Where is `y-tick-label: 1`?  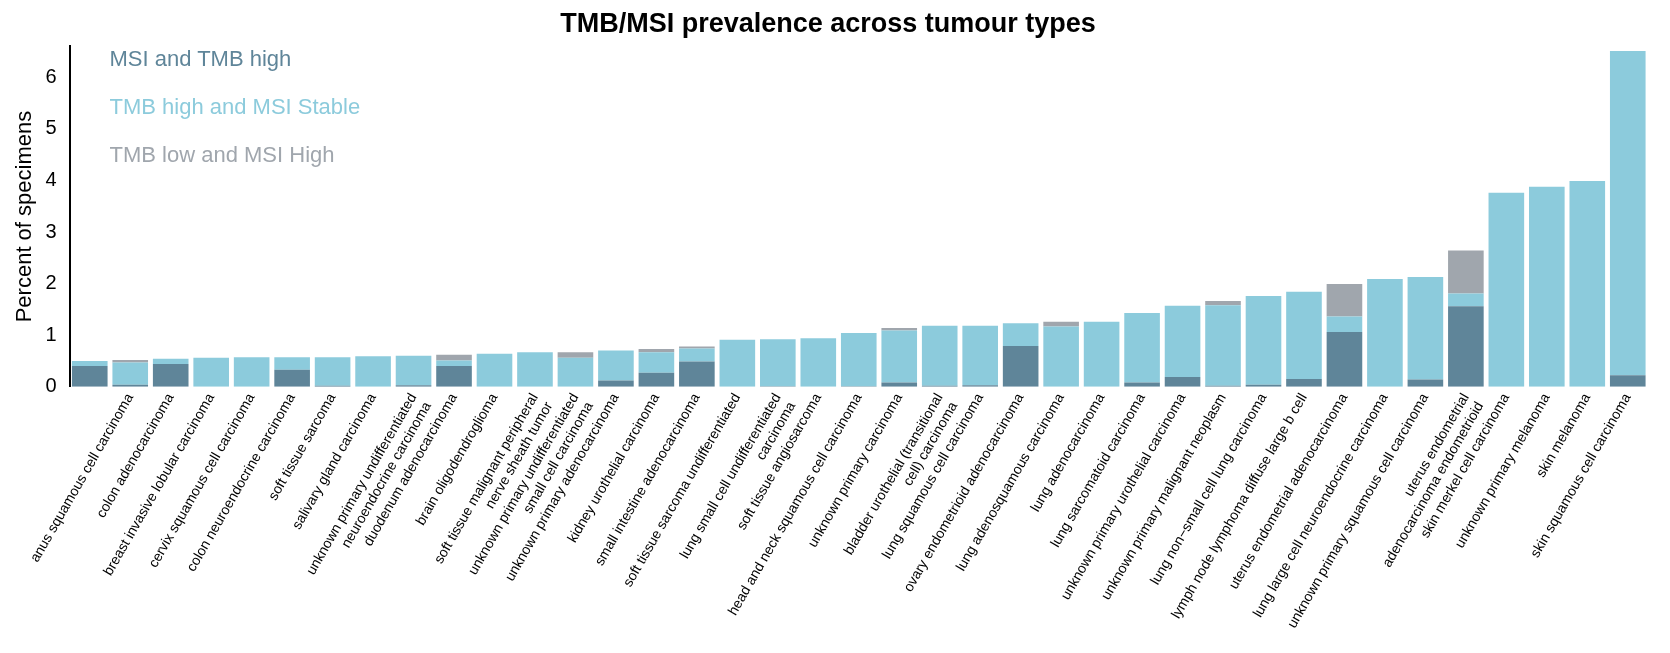 y-tick-label: 1 is located at coordinates (51, 333).